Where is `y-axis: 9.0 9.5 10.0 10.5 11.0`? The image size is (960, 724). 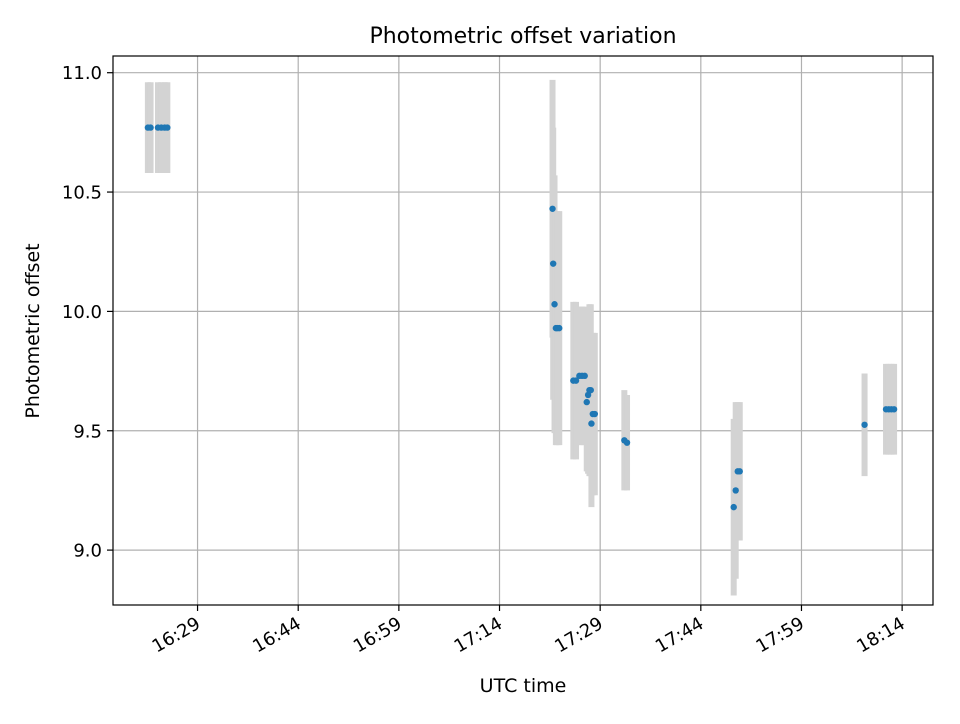
y-axis: 9.0 9.5 10.0 10.5 11.0 is located at coordinates (87, 312).